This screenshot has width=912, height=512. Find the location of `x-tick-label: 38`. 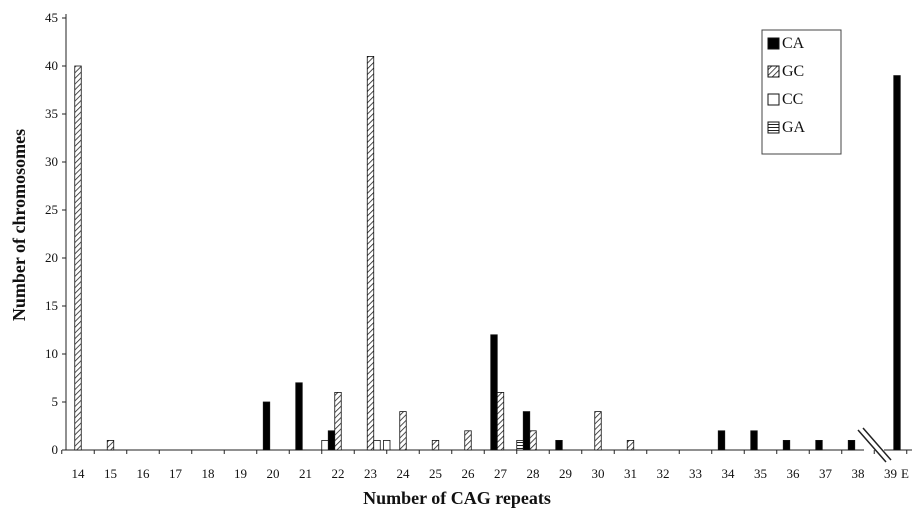

x-tick-label: 38 is located at coordinates (858, 473).